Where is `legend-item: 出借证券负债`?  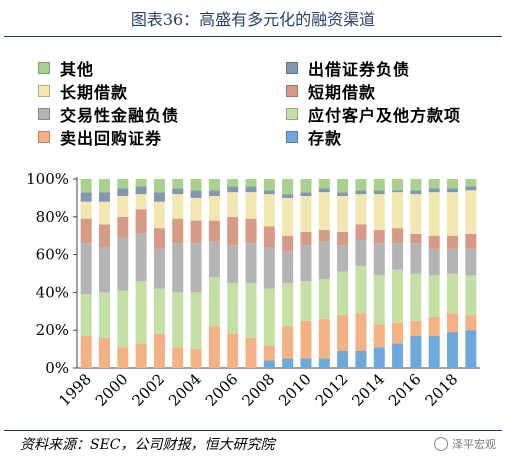
legend-item: 出借证券负债 is located at coordinates (348, 68).